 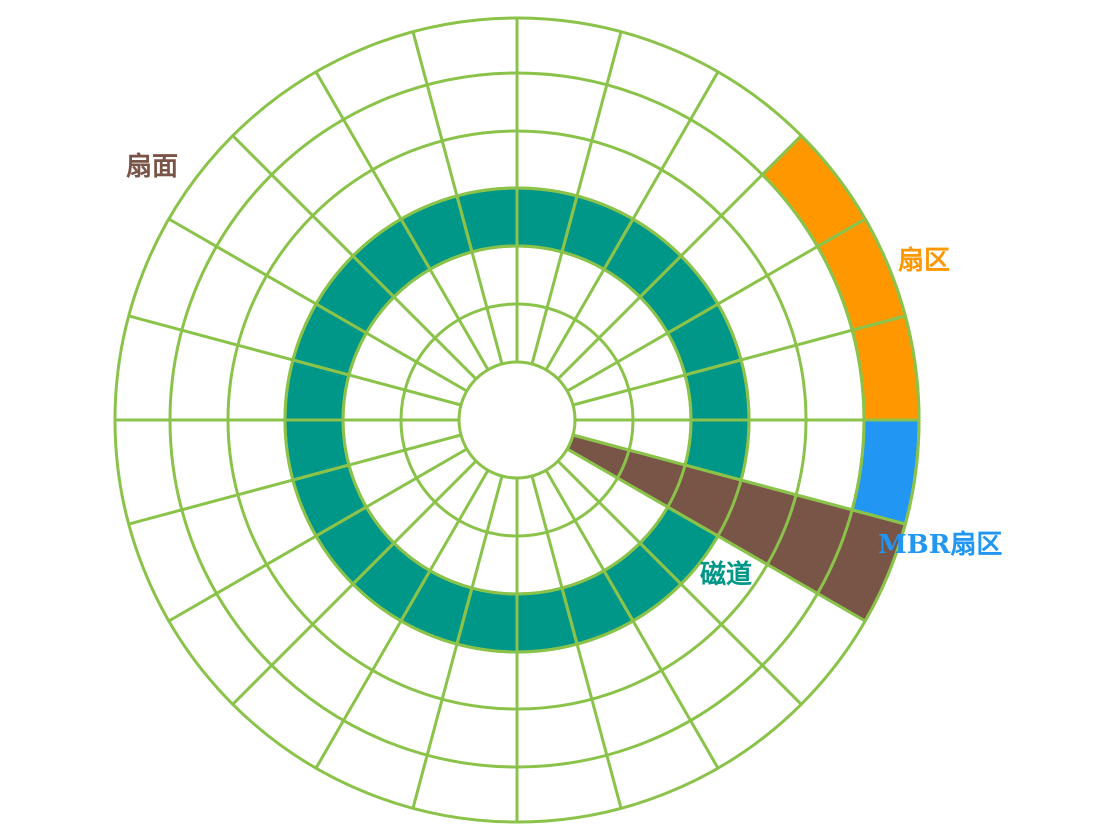 What do you see at coordinates (726, 575) in the screenshot?
I see `track-label: 磁道` at bounding box center [726, 575].